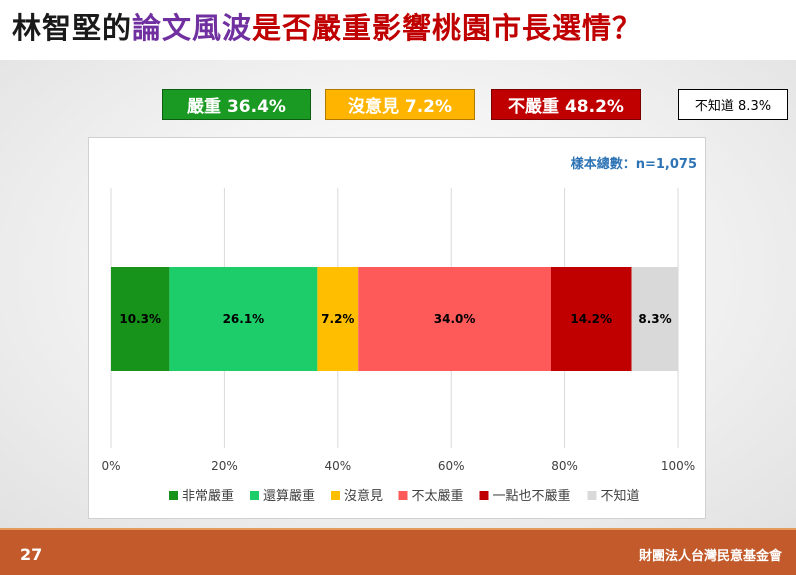 Image resolution: width=796 pixels, height=575 pixels. What do you see at coordinates (564, 466) in the screenshot?
I see `x-tick-label: 80%` at bounding box center [564, 466].